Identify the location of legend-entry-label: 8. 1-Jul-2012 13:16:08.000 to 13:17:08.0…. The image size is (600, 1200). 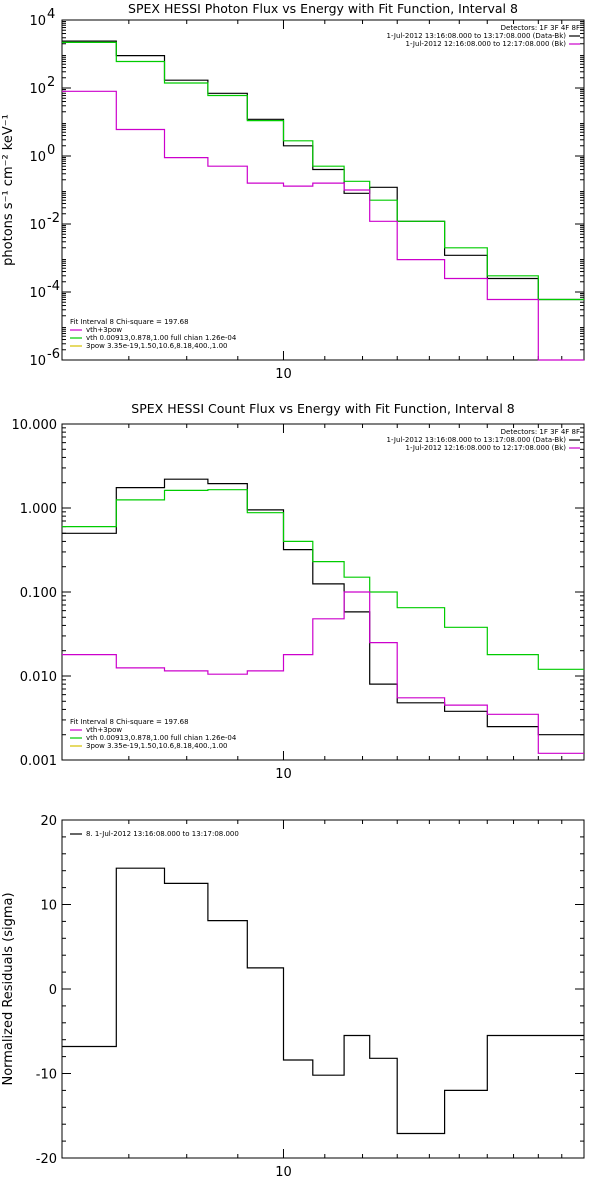
(162, 834).